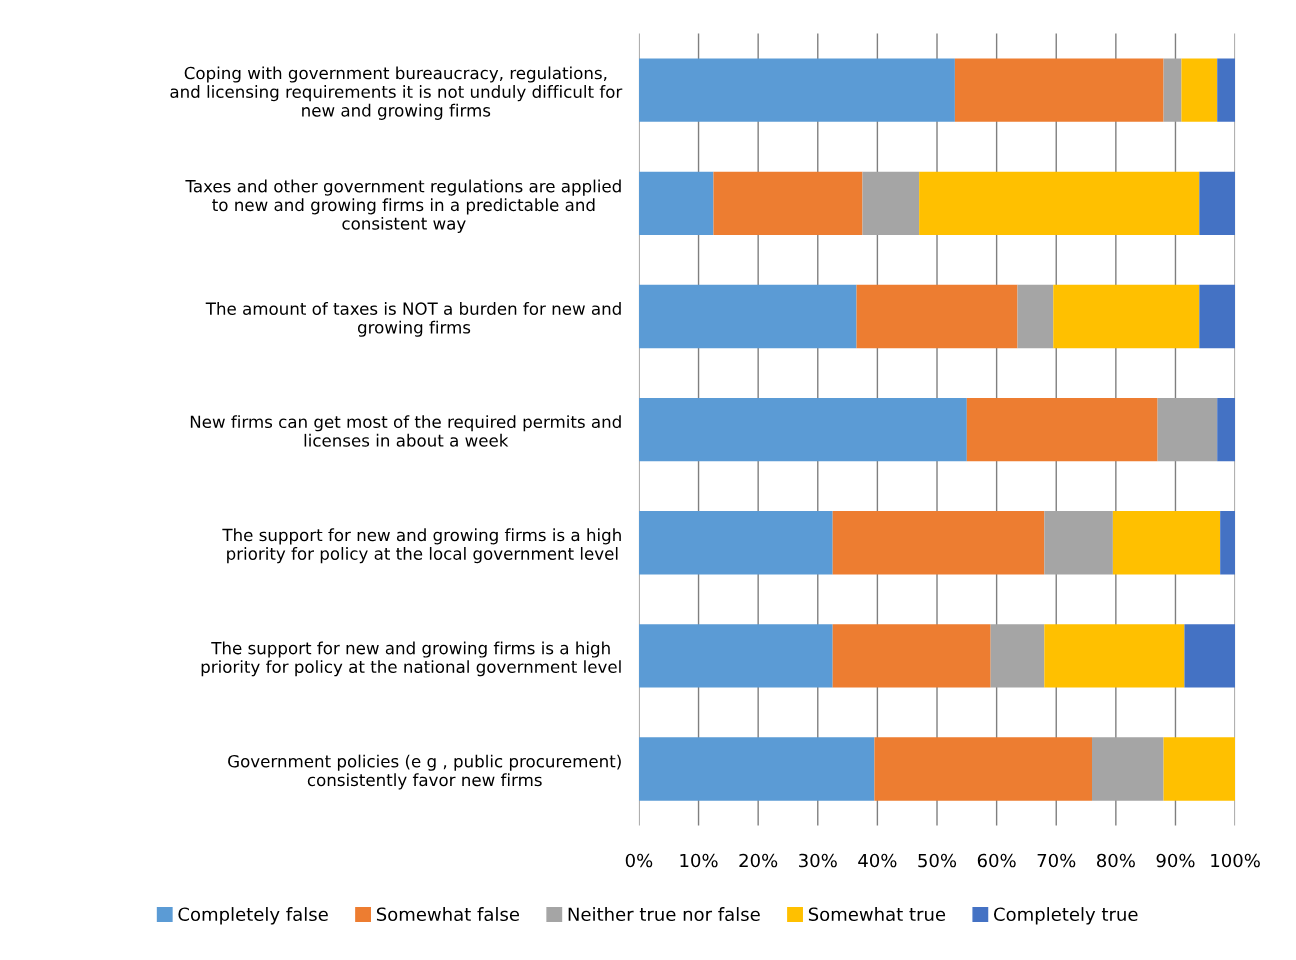 Image resolution: width=1296 pixels, height=960 pixels. I want to click on x-tick-label: 30%, so click(818, 860).